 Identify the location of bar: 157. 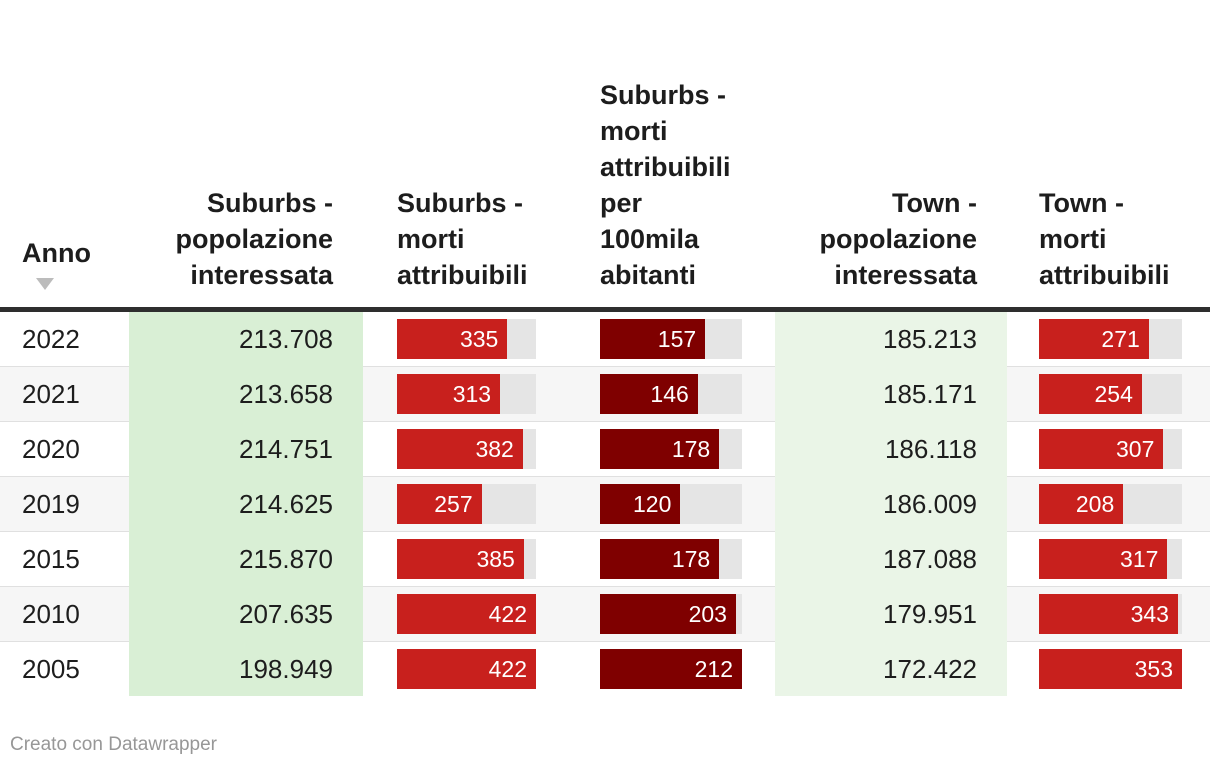
(653, 339).